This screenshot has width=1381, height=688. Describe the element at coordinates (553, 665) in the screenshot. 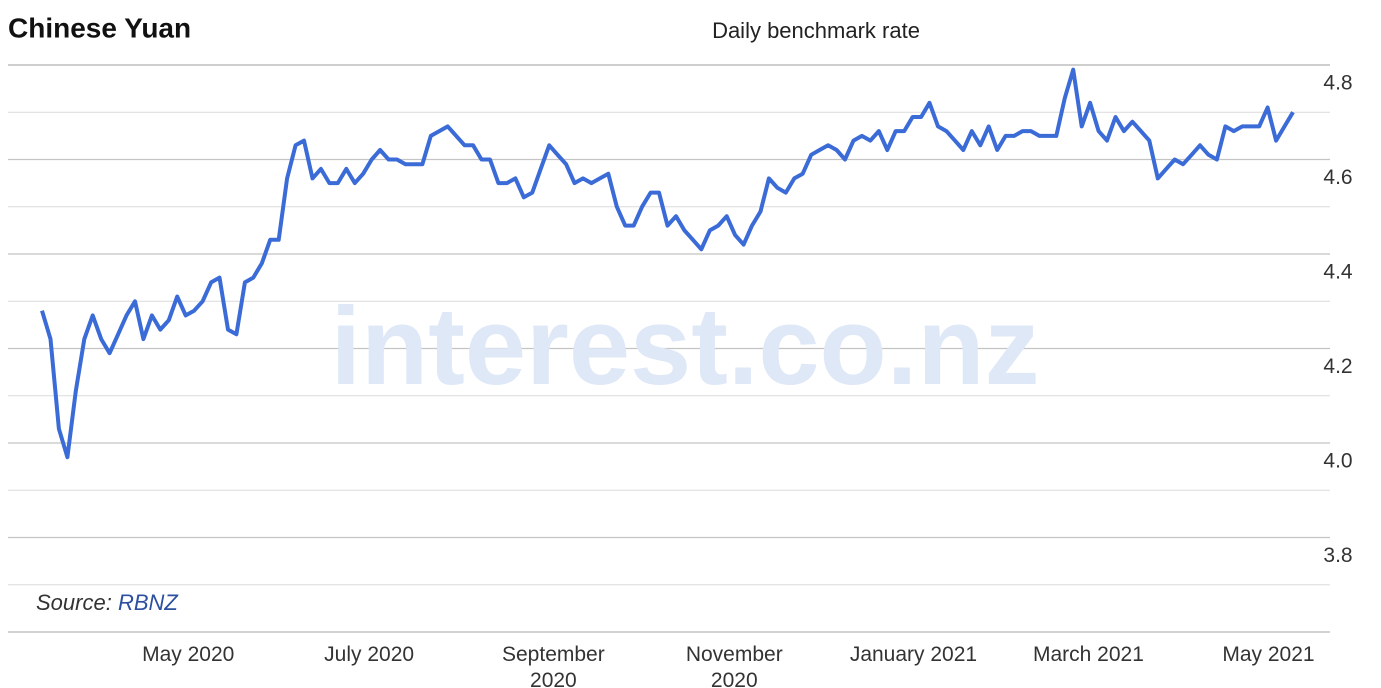

I see `x-tick-label: September 2020` at that location.